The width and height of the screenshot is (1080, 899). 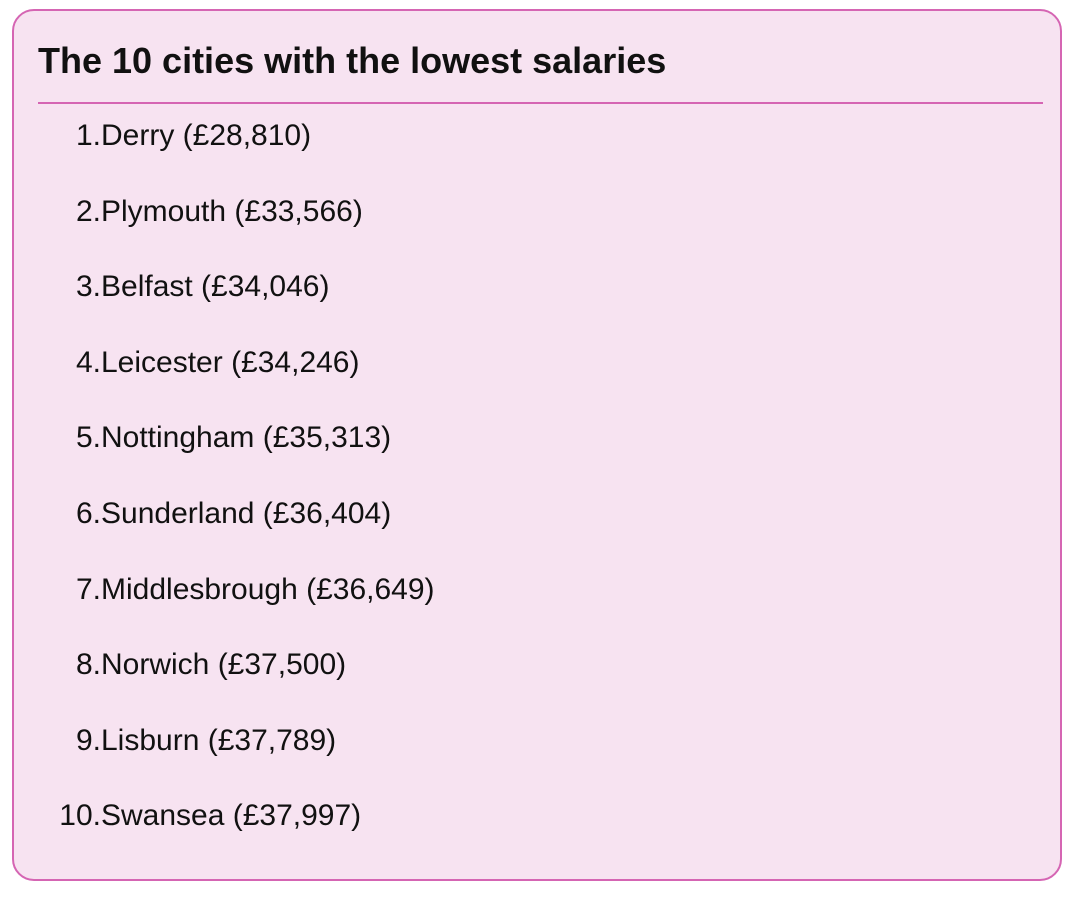 What do you see at coordinates (224, 665) in the screenshot?
I see `list-item-text: Norwich (£37,500)` at bounding box center [224, 665].